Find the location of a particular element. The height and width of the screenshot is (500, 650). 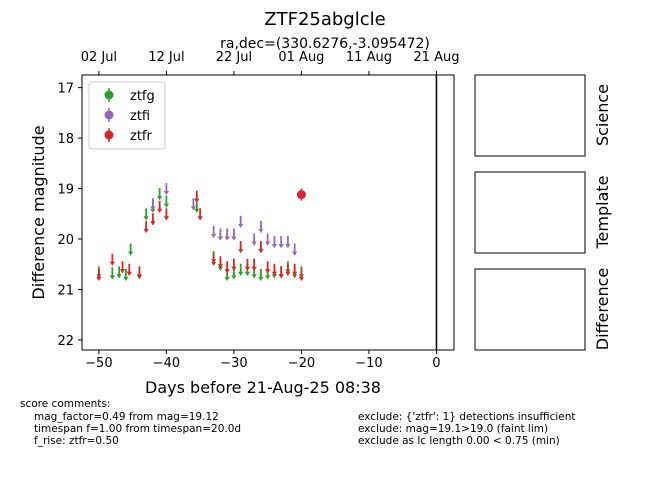

top-tick-label: 11 Aug is located at coordinates (369, 57).